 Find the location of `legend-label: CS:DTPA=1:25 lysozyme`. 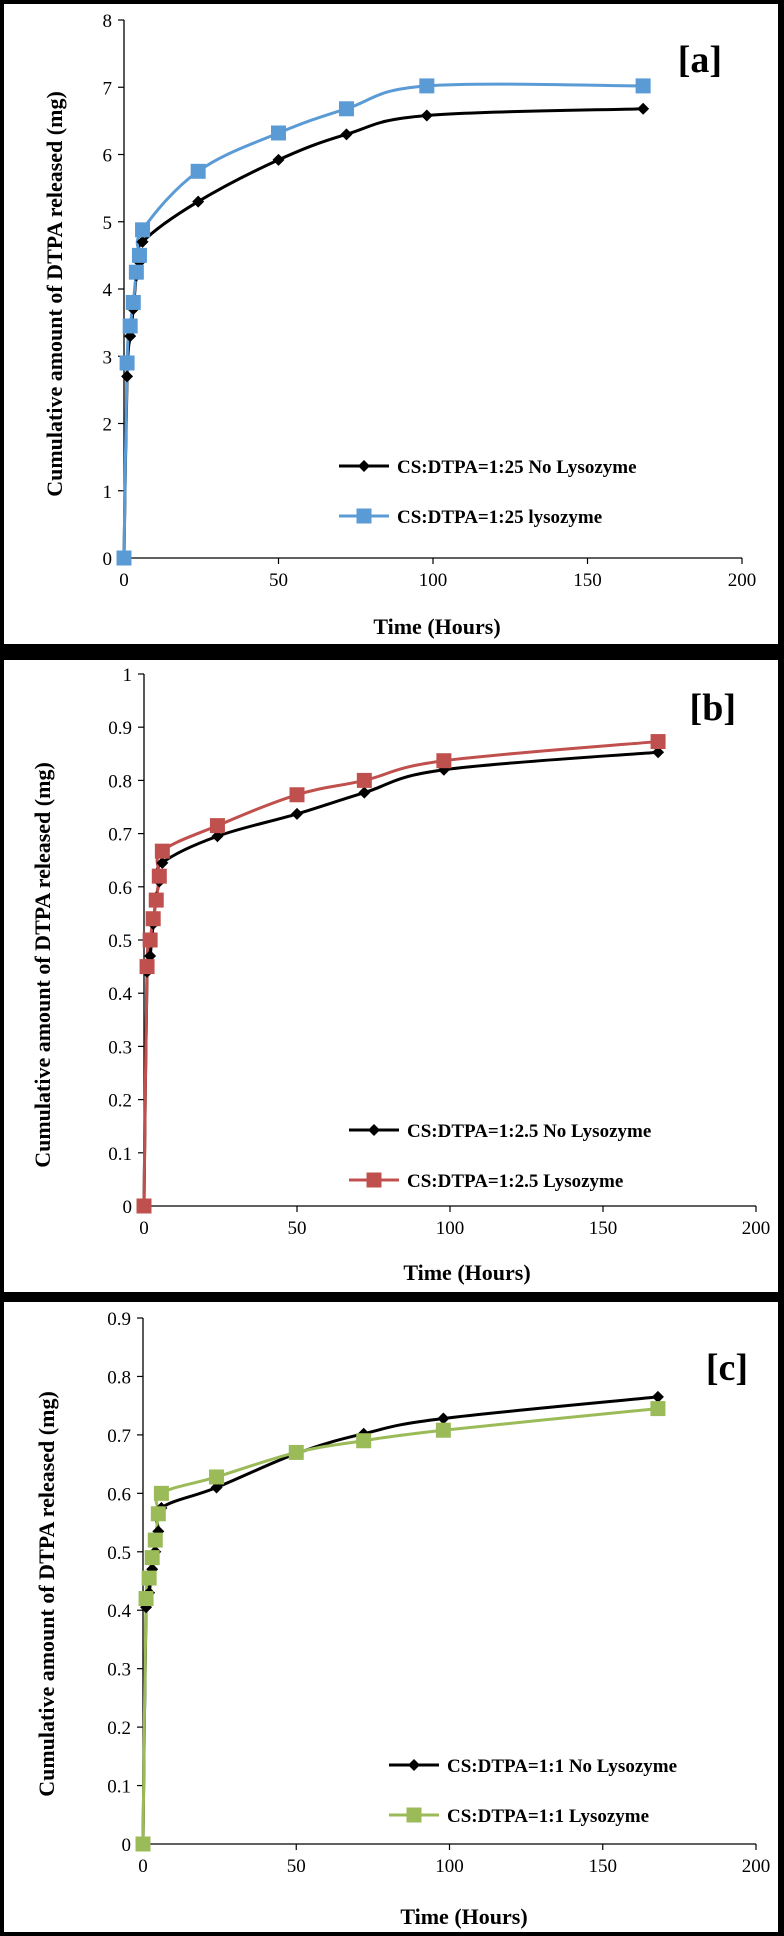

legend-label: CS:DTPA=1:25 lysozyme is located at coordinates (499, 517).